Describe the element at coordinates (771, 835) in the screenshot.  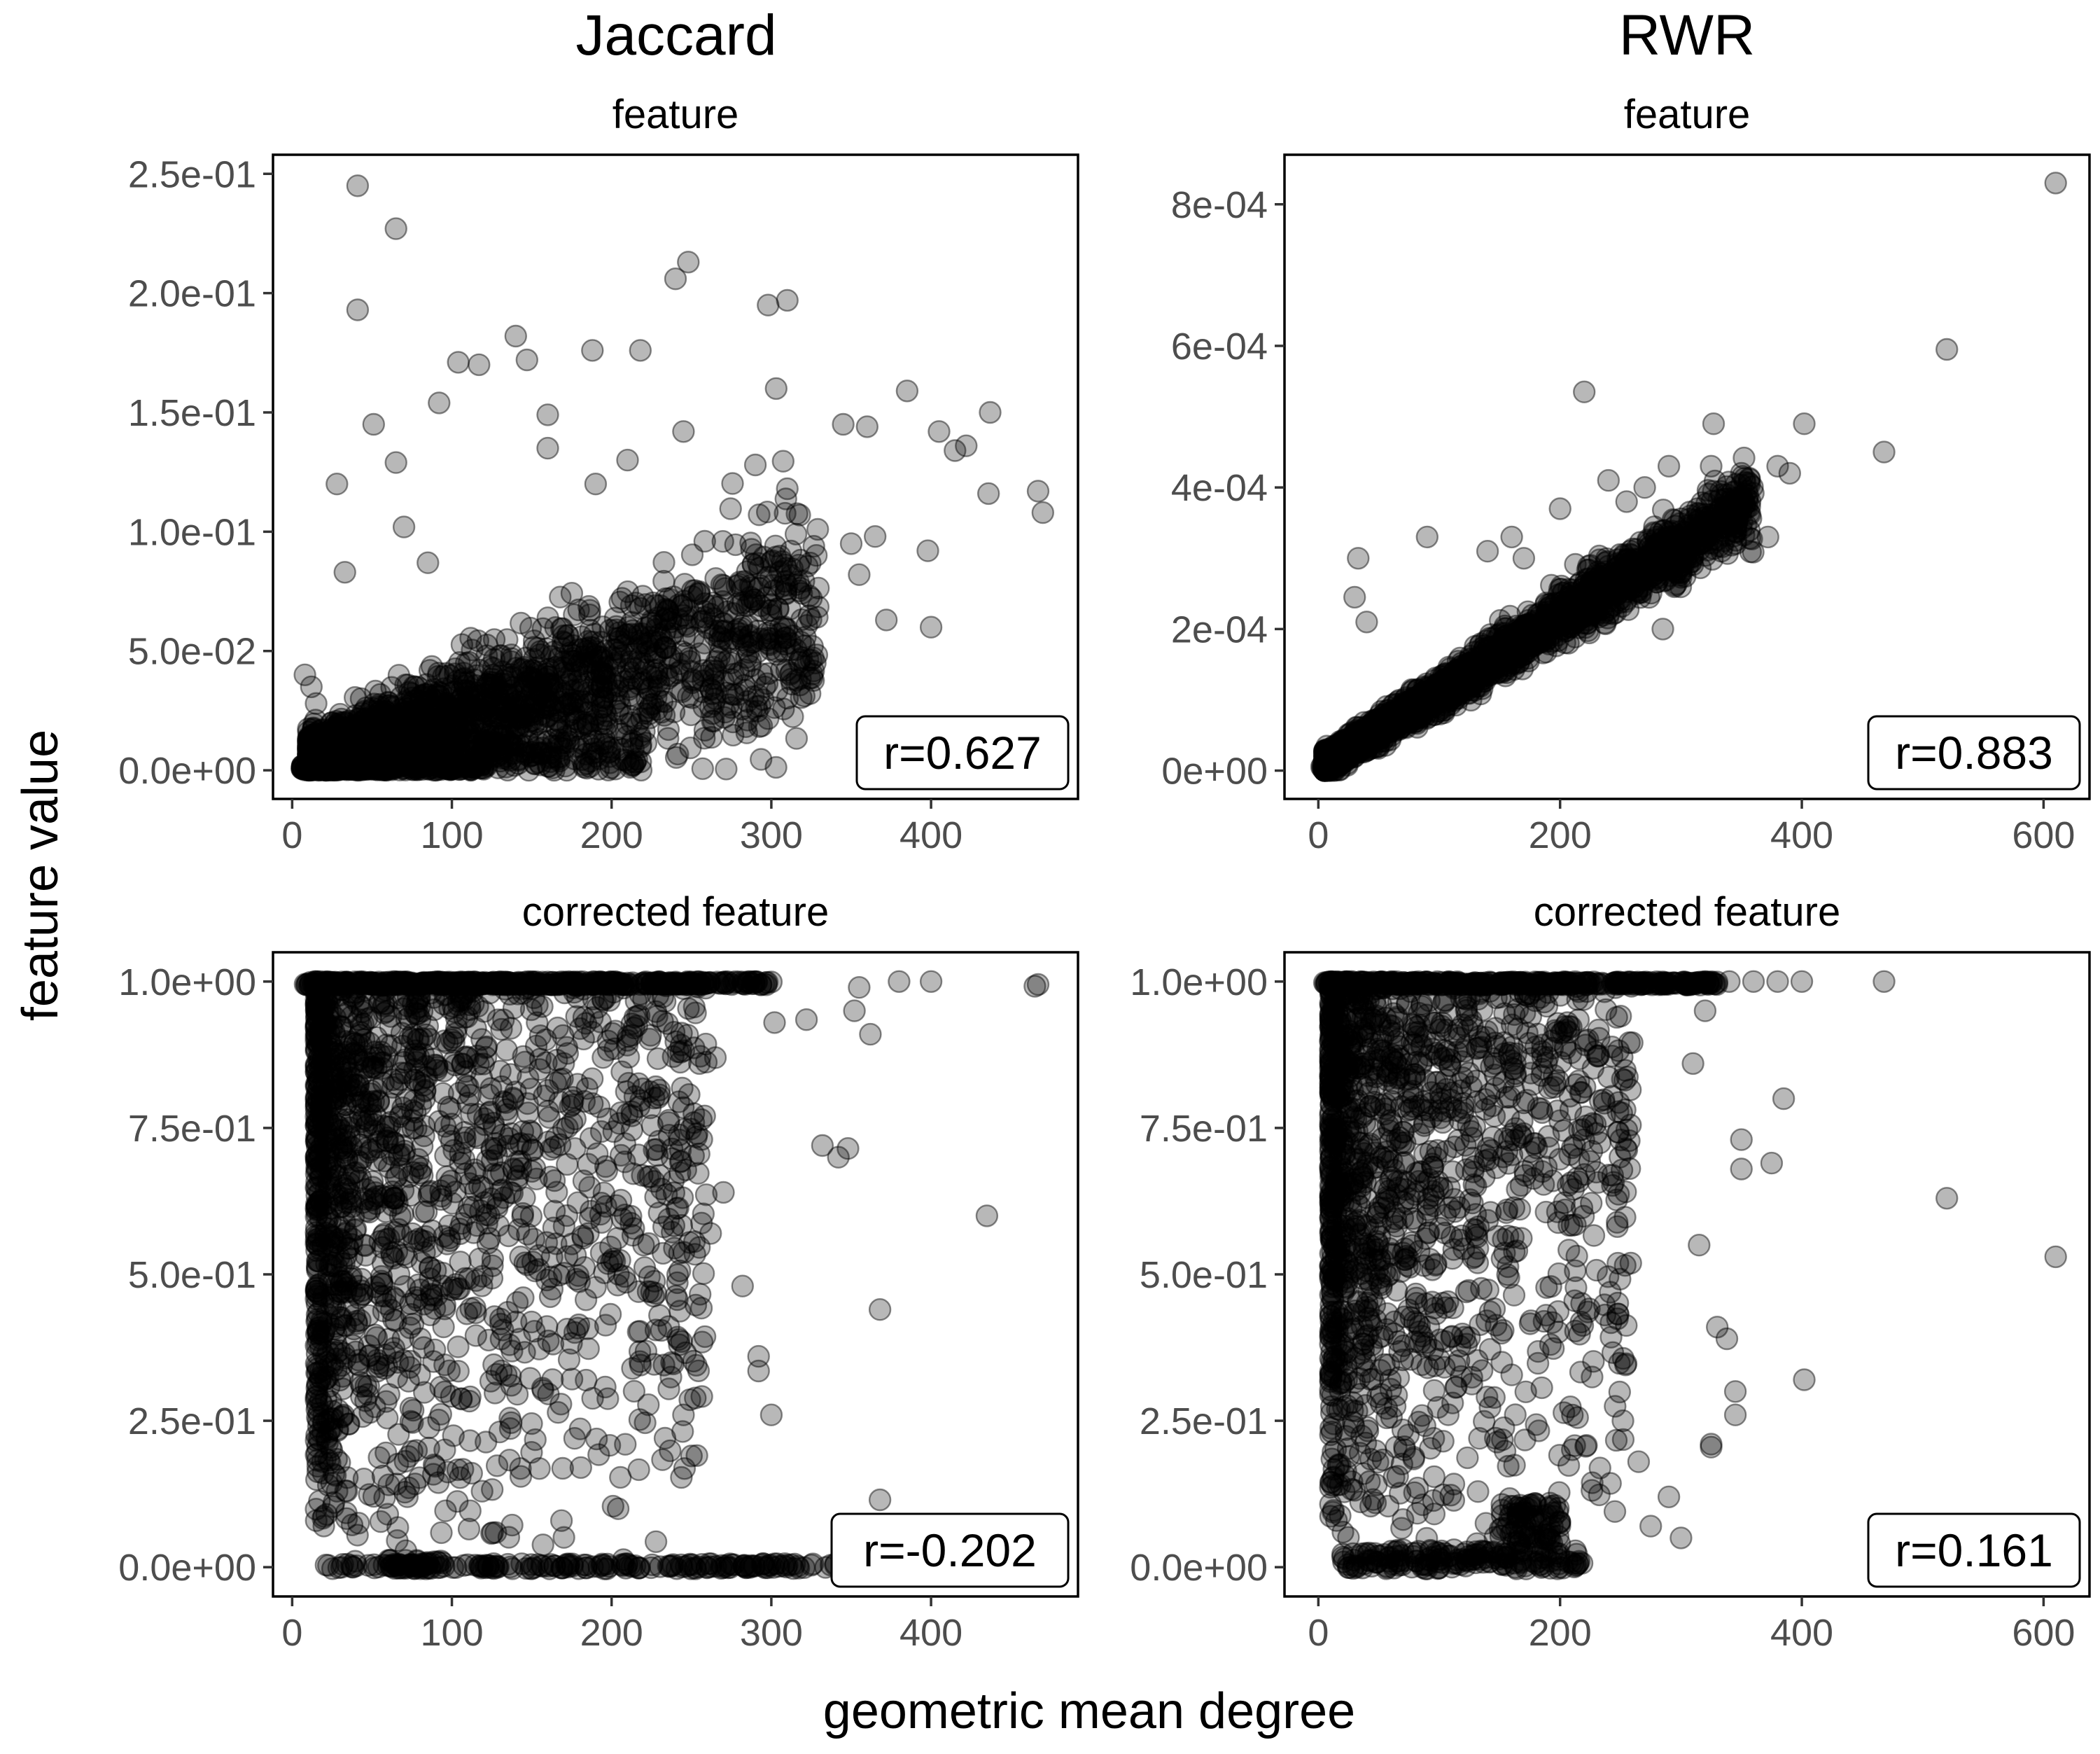
I see `x-tick-label: 300` at that location.